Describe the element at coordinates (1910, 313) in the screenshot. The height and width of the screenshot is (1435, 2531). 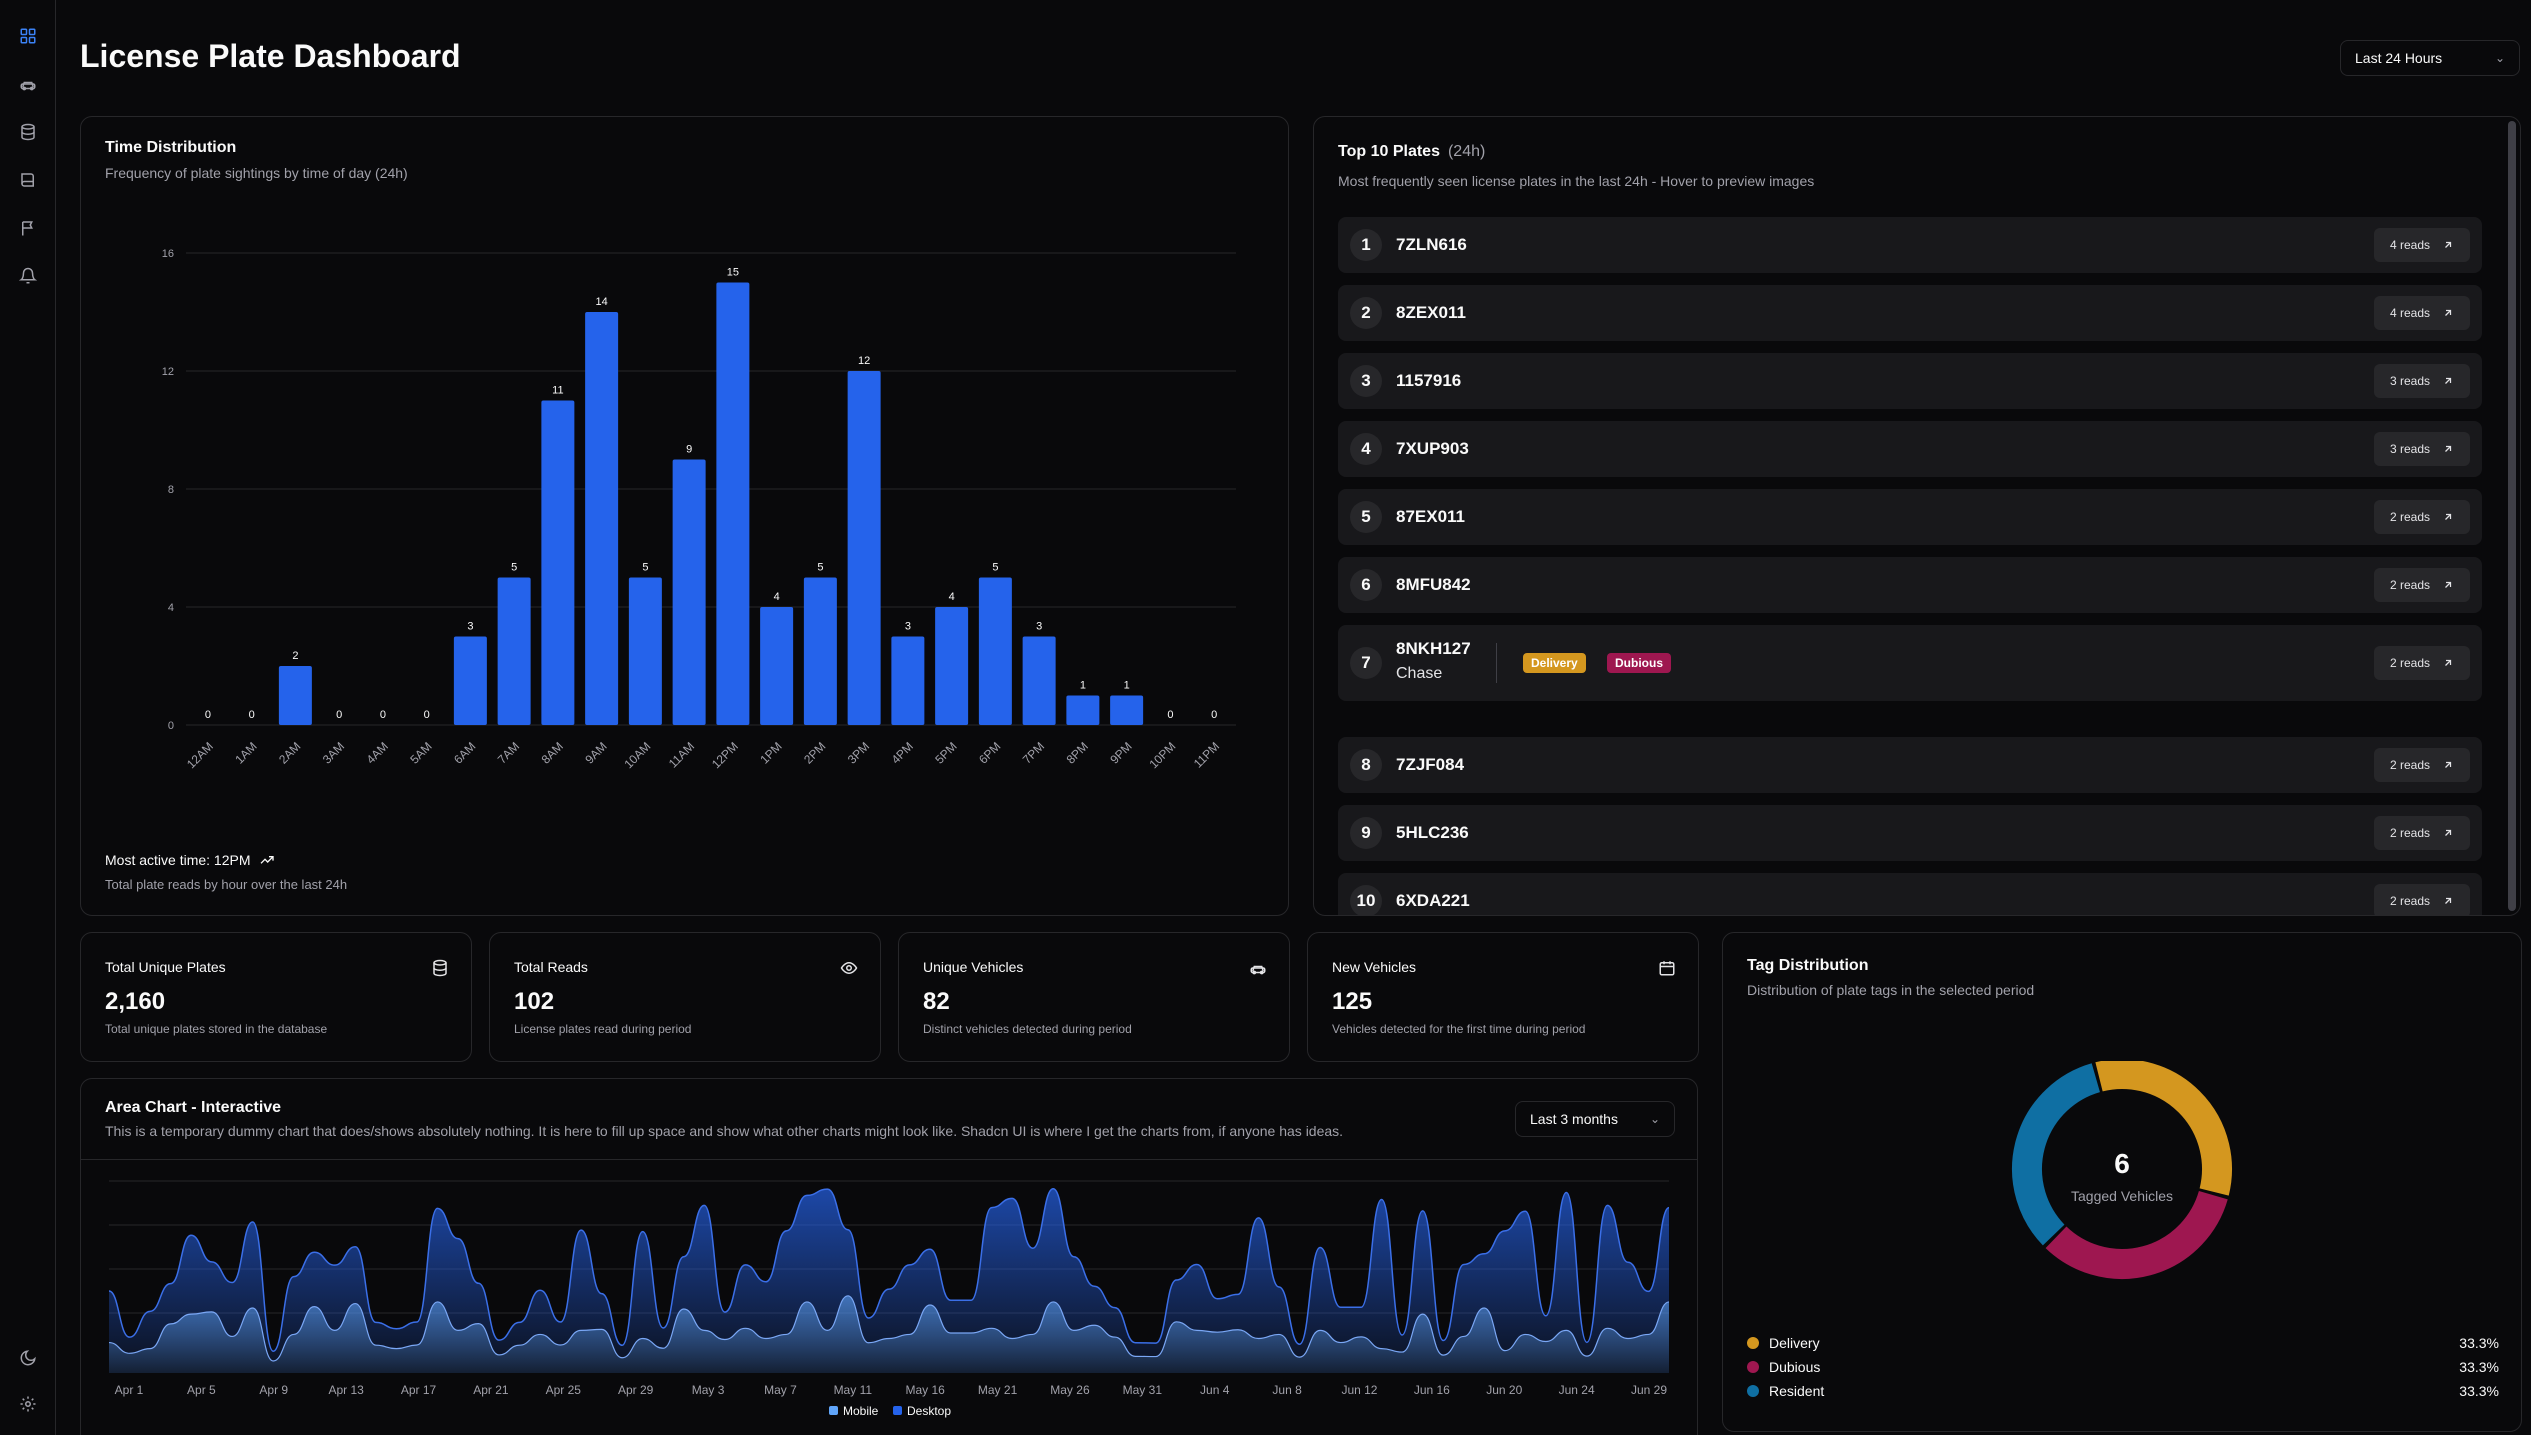
I see `plate-row: 2 8ZEX011 4 reads` at that location.